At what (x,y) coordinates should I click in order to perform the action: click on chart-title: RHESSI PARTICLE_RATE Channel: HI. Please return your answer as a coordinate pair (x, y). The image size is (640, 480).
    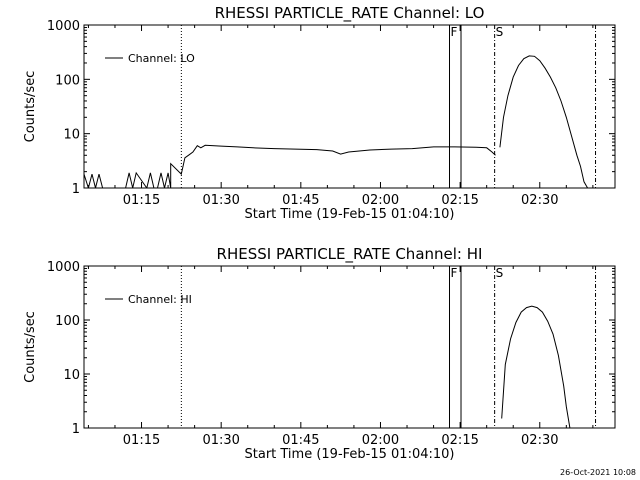
    Looking at the image, I should click on (350, 254).